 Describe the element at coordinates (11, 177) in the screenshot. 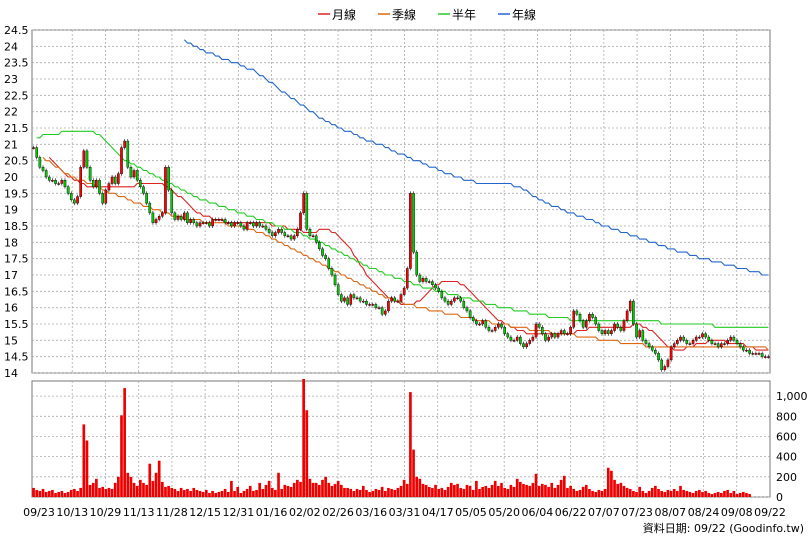

I see `price-tick-label: 20` at that location.